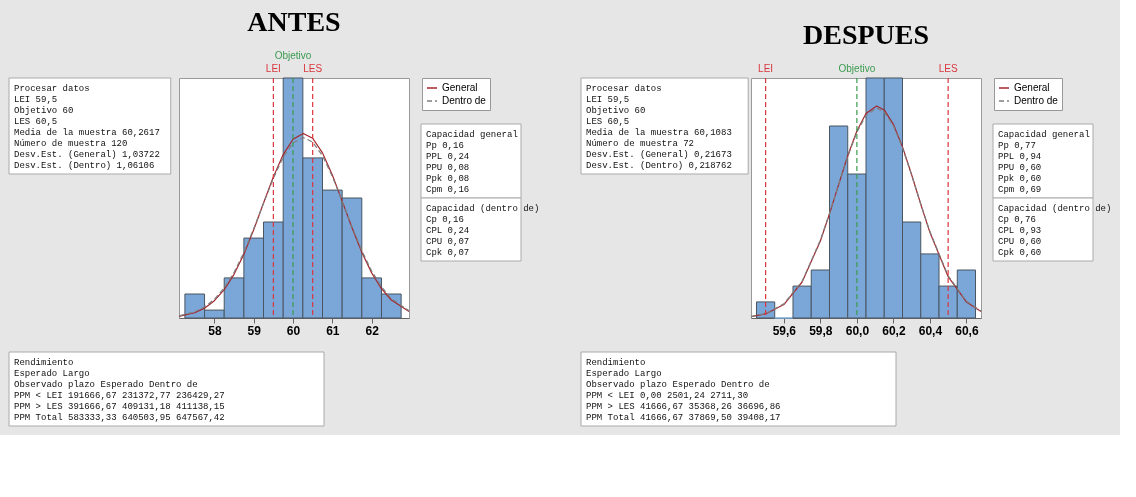 This screenshot has width=1136, height=497. What do you see at coordinates (683, 390) in the screenshot?
I see `text: Rendimiento Esperado Largo Observado plazo Esperado Dentro de PPM < LEI 0,00 2501,24 2711,30 PPM > LES 41666,67 35368,26 36696,86 PPM Total 41666,67 37869,50 39408,17` at bounding box center [683, 390].